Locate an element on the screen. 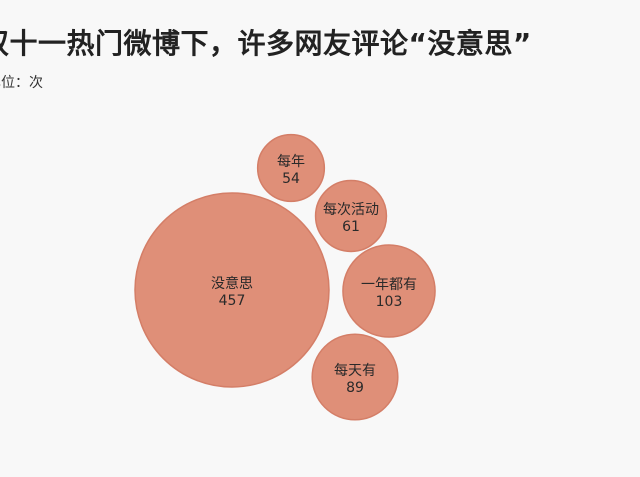  bubble-category-label: 每年 is located at coordinates (291, 162).